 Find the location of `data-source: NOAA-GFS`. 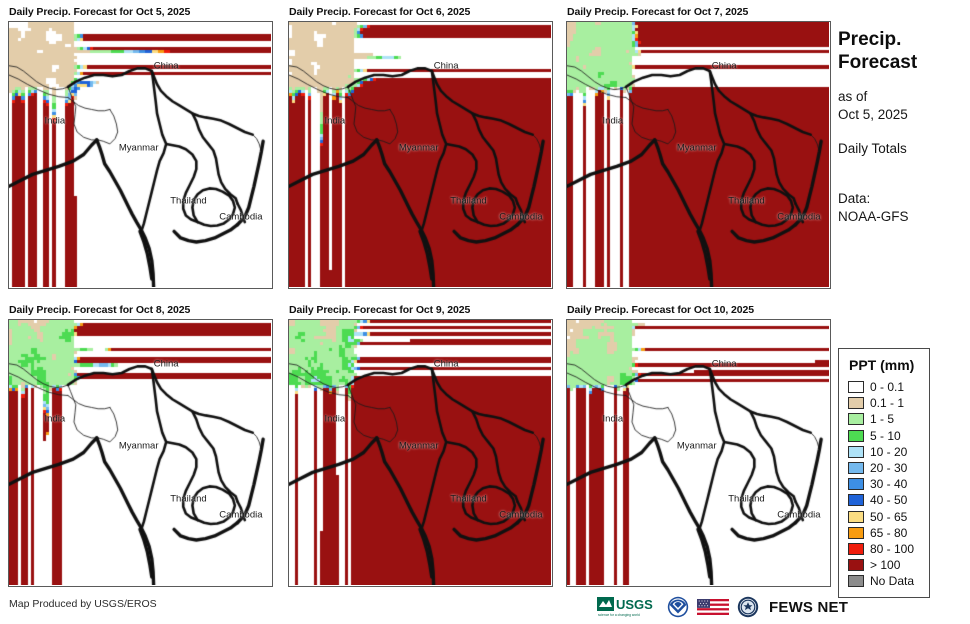

data-source: NOAA-GFS is located at coordinates (873, 216).